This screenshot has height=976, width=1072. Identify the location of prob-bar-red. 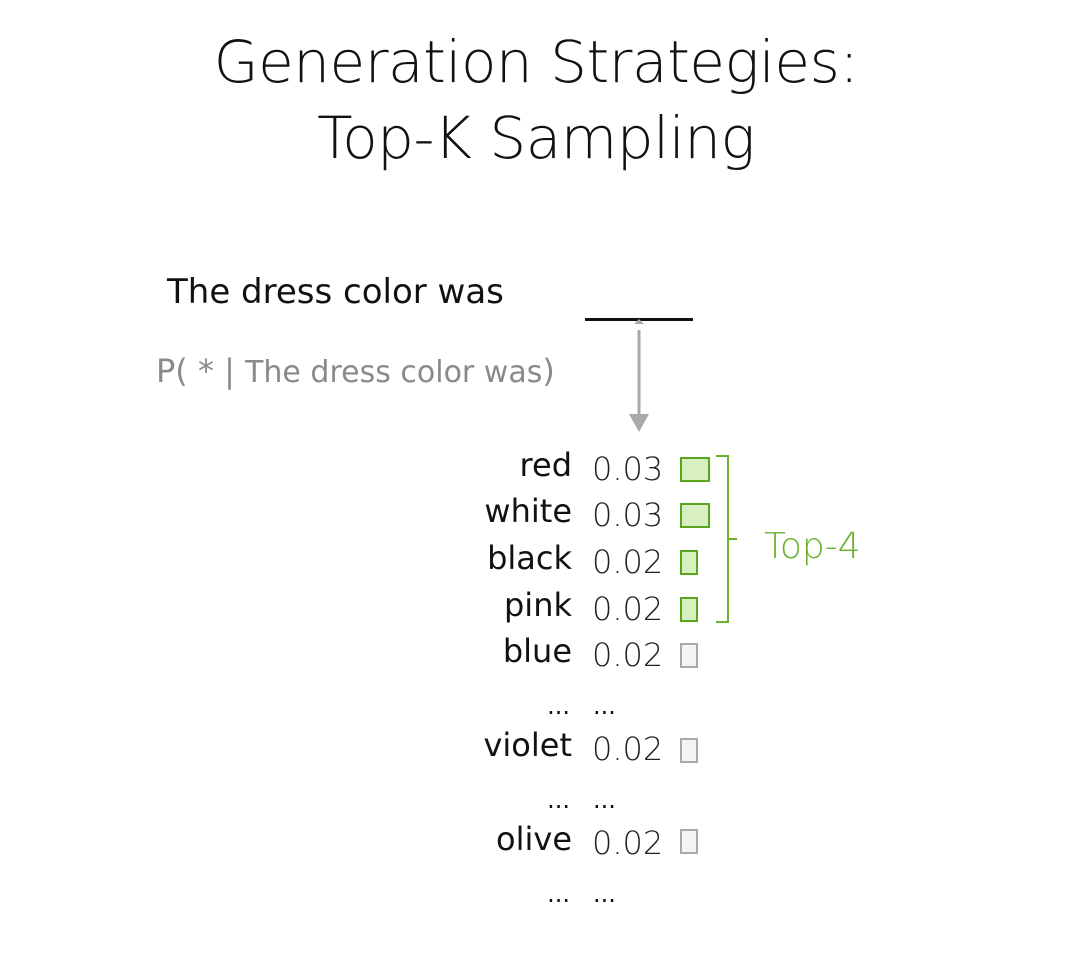
(695, 469).